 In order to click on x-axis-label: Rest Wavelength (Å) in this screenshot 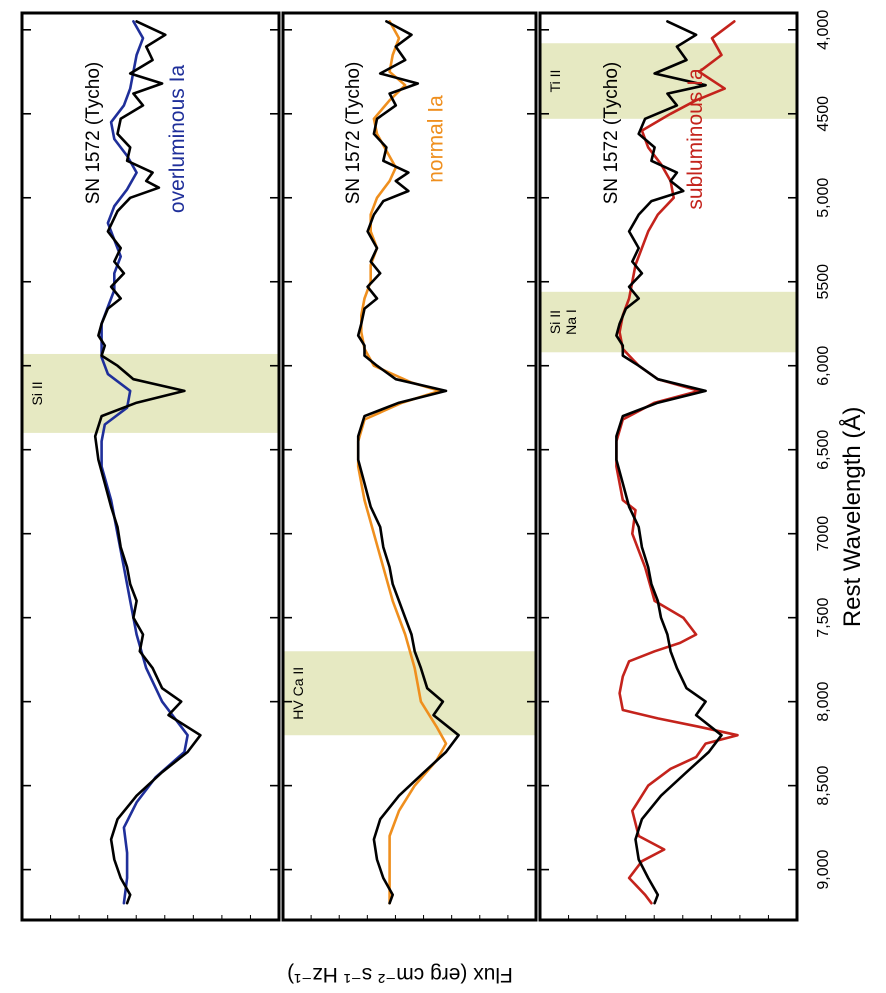, I will do `click(852, 517)`.